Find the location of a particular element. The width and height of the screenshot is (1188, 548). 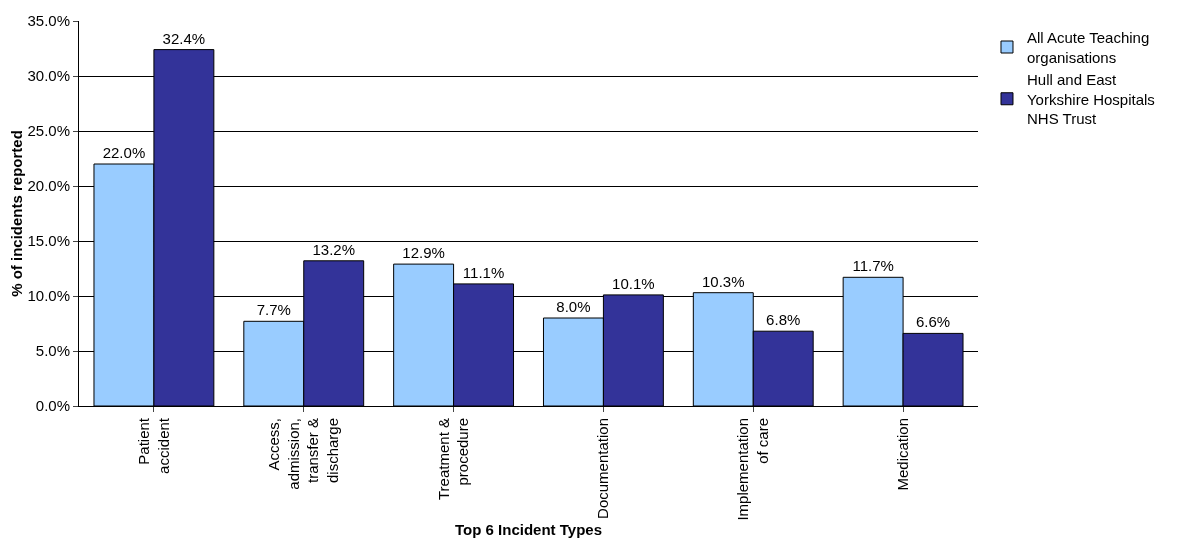

data-label: 10.3% is located at coordinates (723, 281).